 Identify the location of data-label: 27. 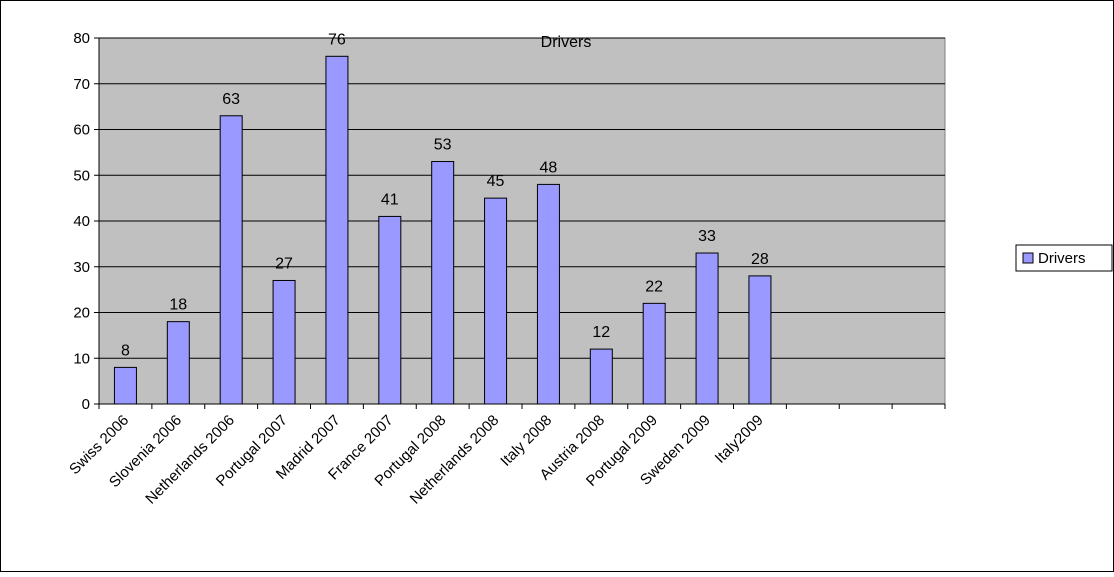
(284, 263).